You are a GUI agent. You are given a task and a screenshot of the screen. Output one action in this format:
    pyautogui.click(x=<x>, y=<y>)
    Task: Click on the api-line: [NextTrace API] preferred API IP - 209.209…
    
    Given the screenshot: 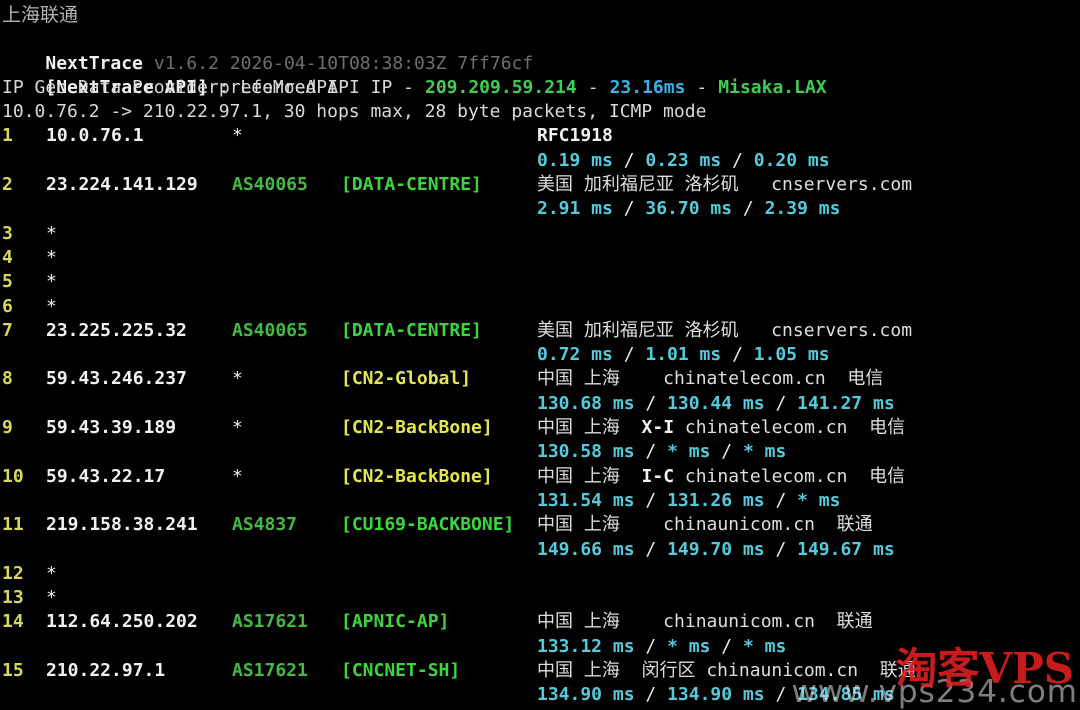 What is the action you would take?
    pyautogui.click(x=540, y=75)
    